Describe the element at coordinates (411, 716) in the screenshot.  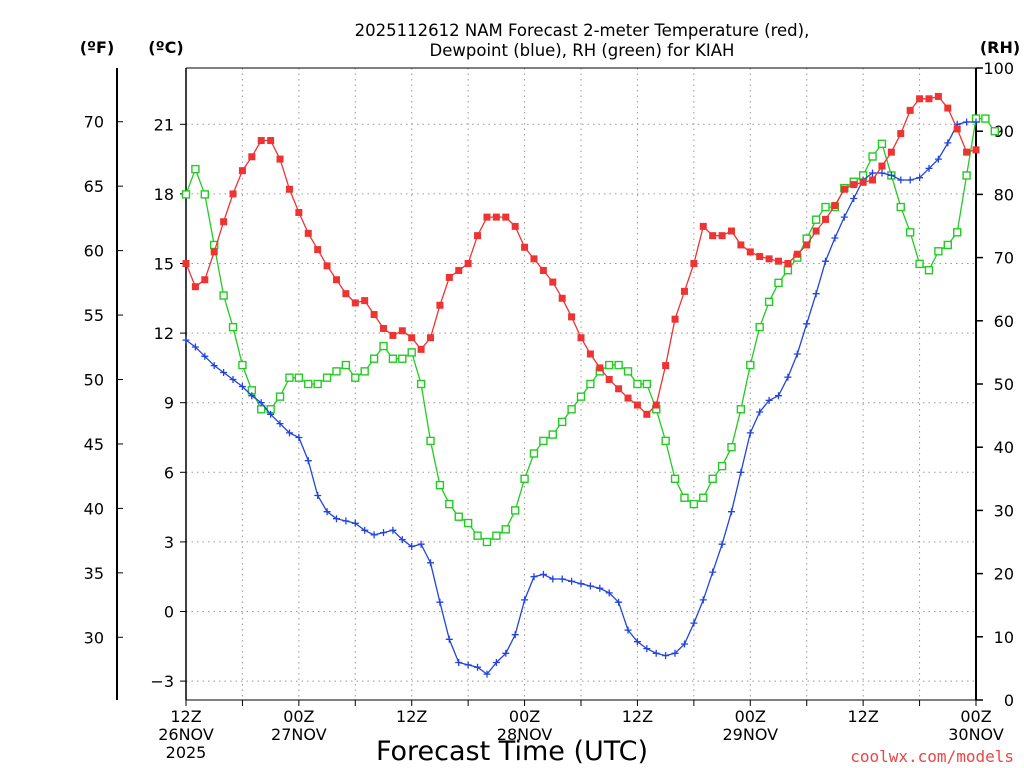
I see `time-tick-label: 12Z` at that location.